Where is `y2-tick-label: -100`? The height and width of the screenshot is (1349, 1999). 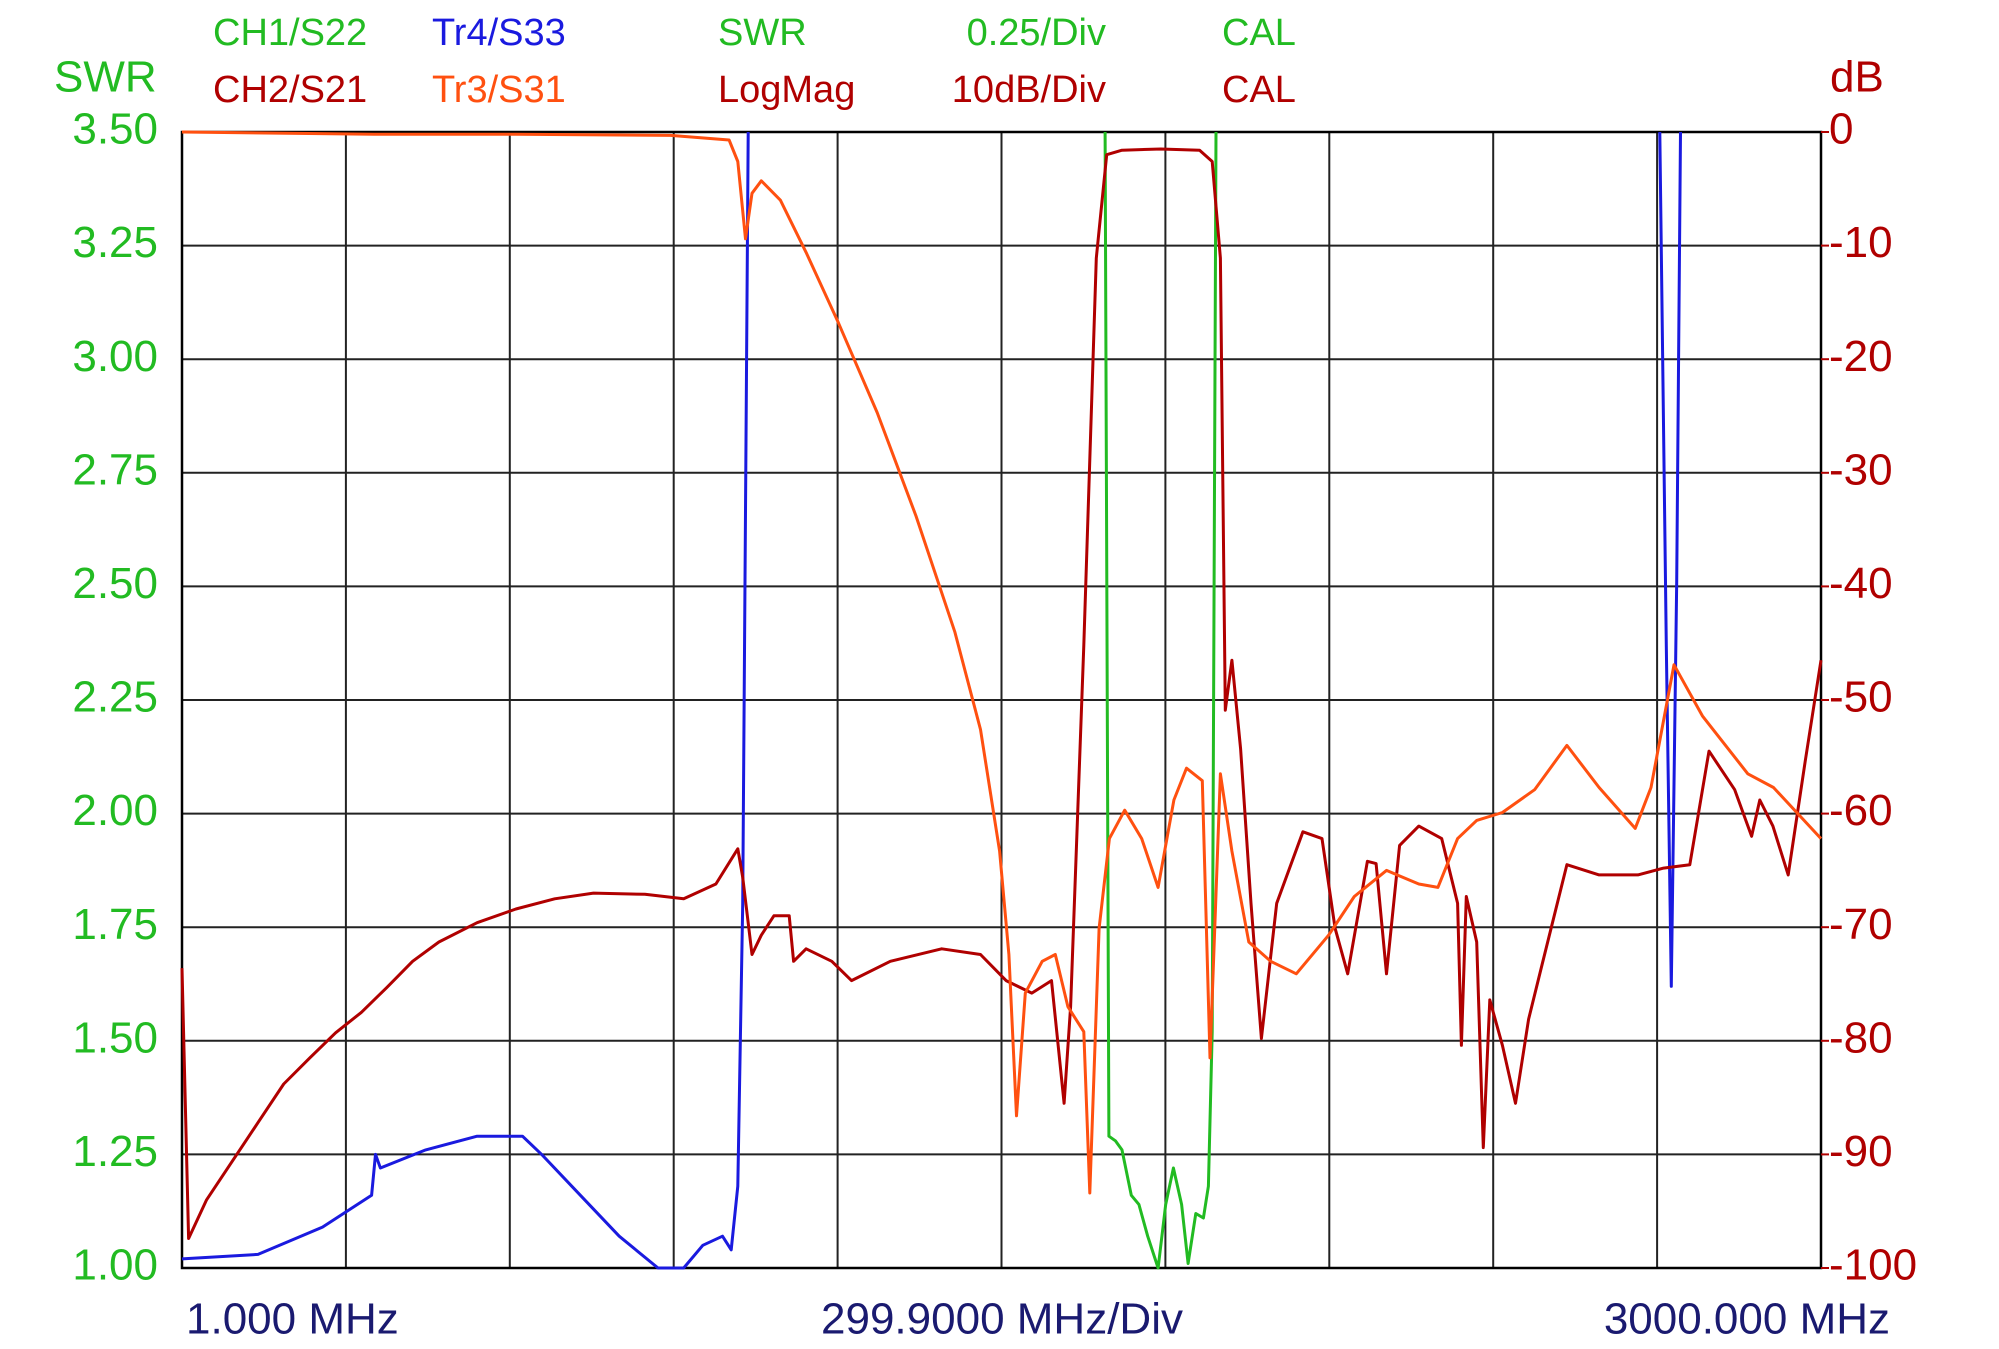
y2-tick-label: -100 is located at coordinates (1873, 1265).